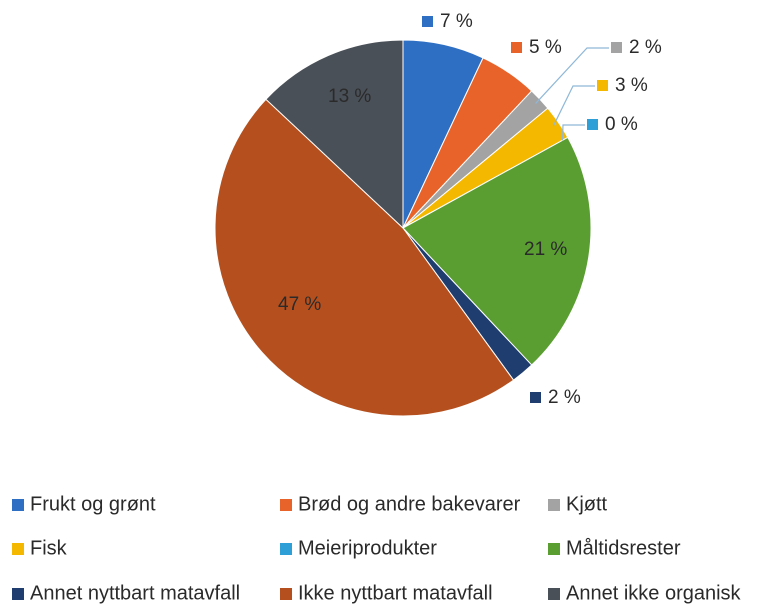 The image size is (759, 604). Describe the element at coordinates (623, 548) in the screenshot. I see `legend-label: Måltidsrester` at that location.